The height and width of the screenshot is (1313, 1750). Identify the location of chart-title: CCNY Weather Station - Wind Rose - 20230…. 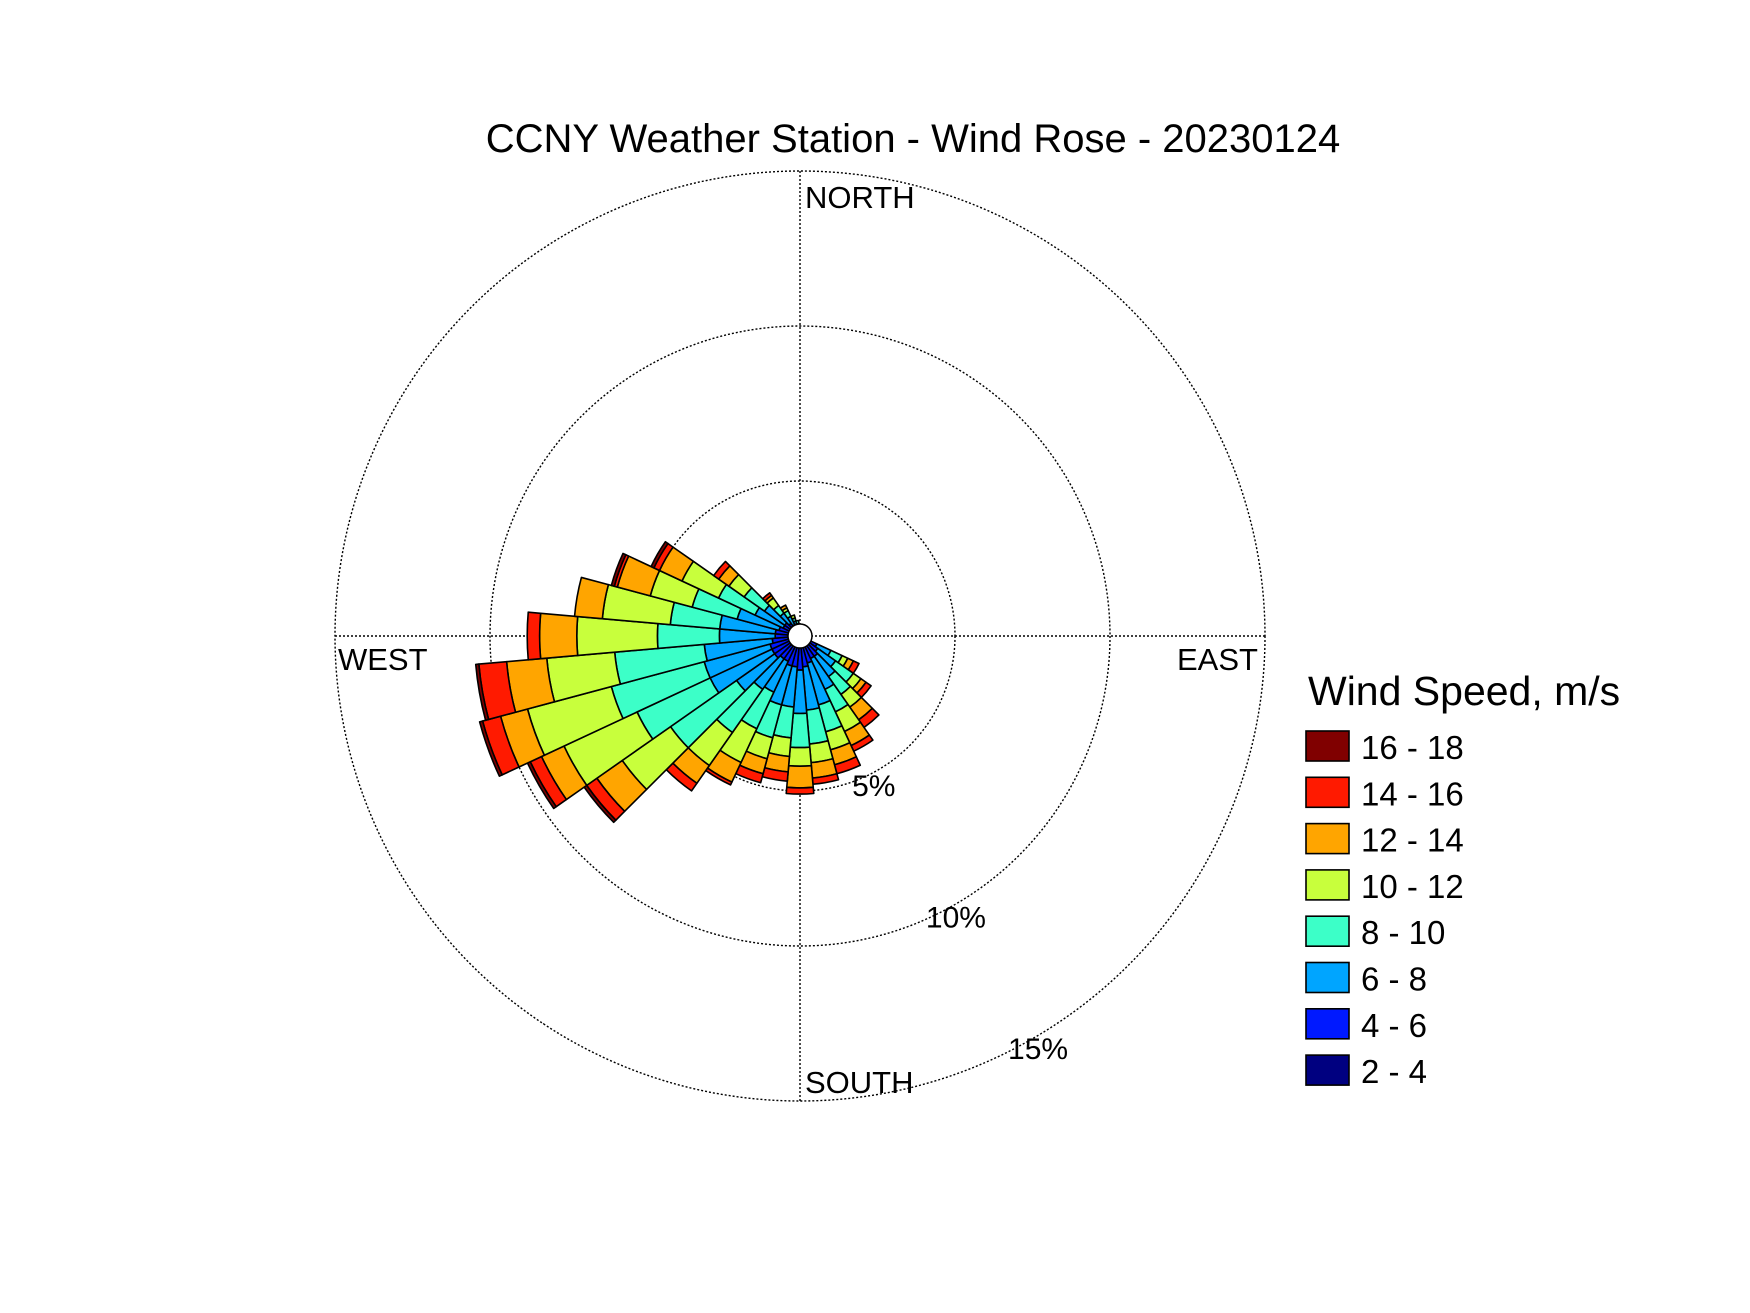
(913, 139).